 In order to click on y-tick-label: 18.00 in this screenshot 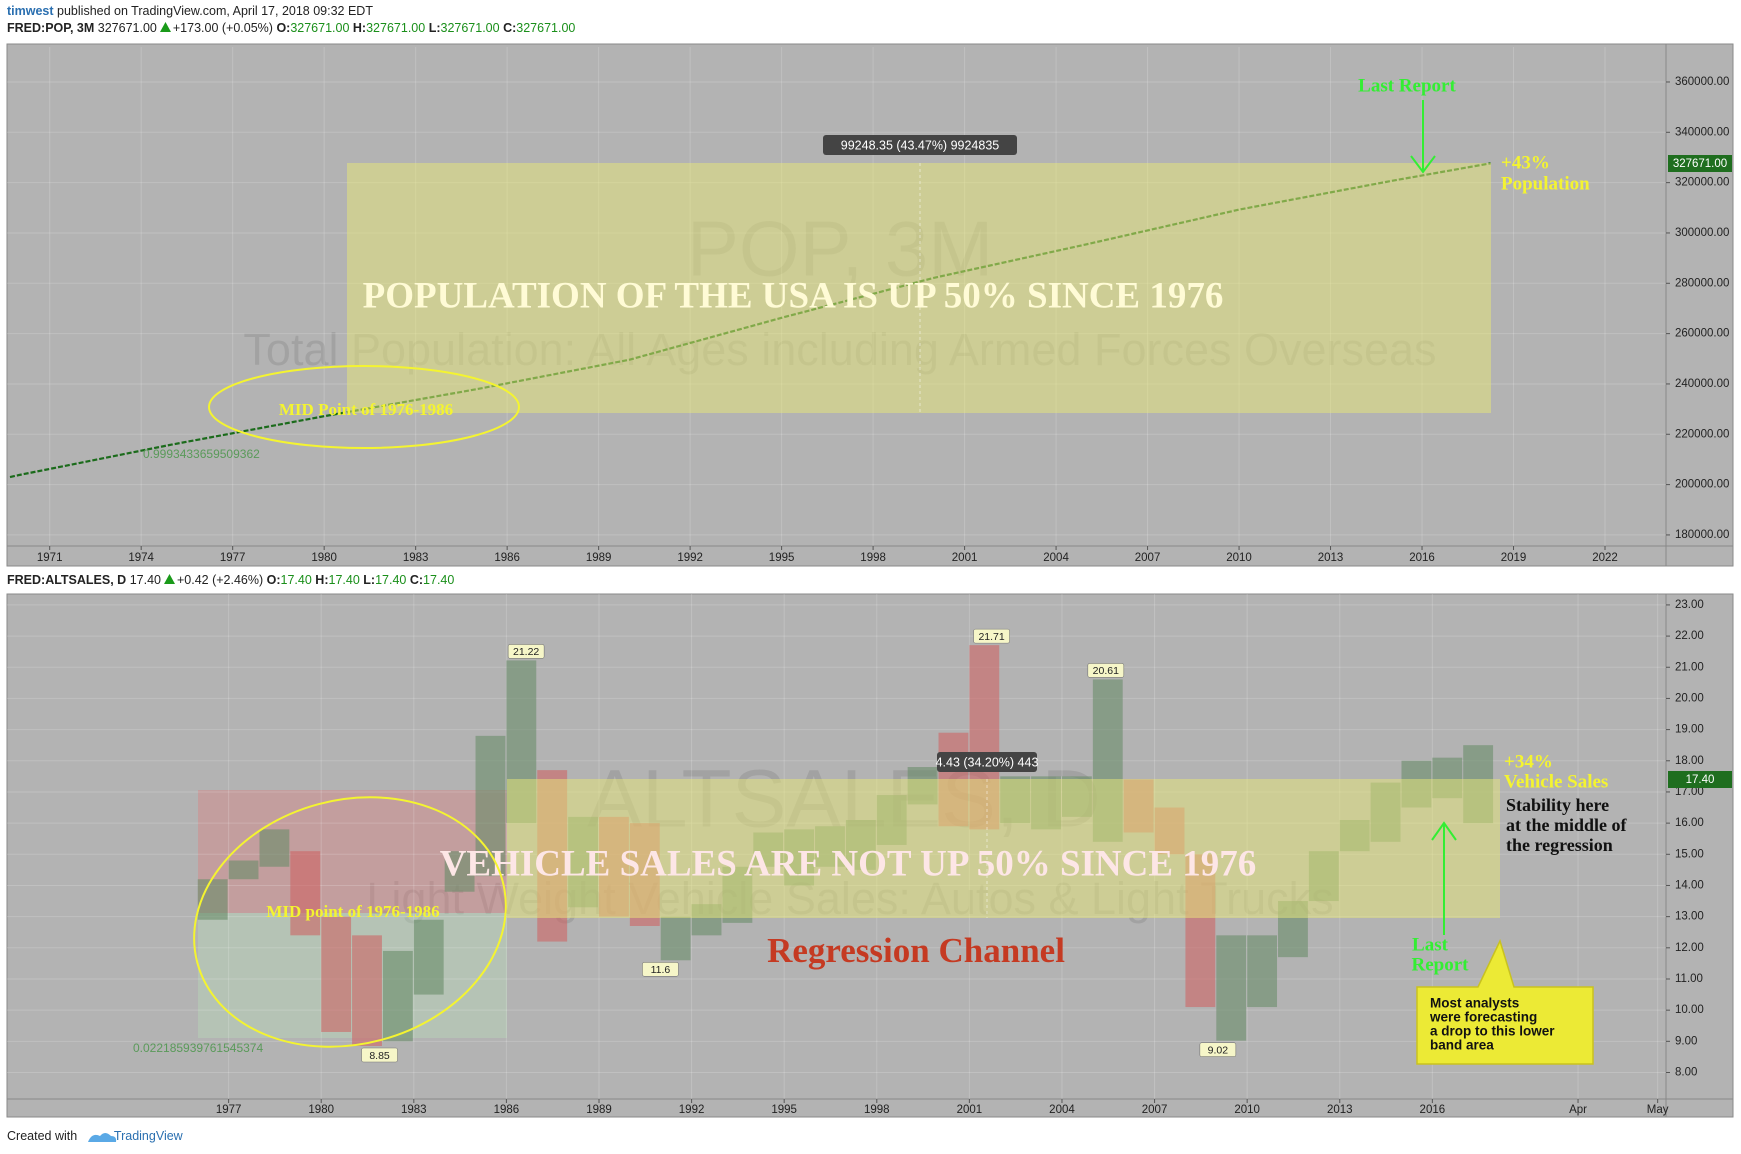, I will do `click(1689, 761)`.